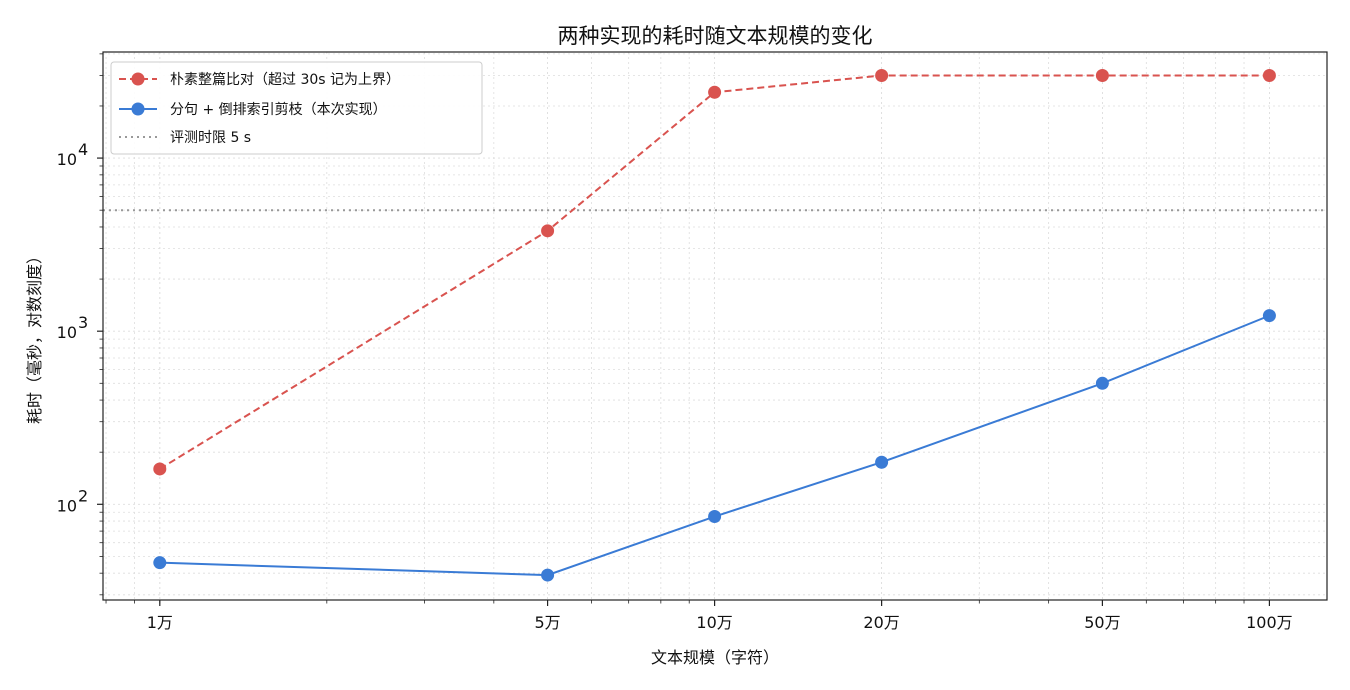 This screenshot has height=690, width=1350. I want to click on x-tick-labels: 1万 5万 10万 20万 50万 100万, so click(720, 622).